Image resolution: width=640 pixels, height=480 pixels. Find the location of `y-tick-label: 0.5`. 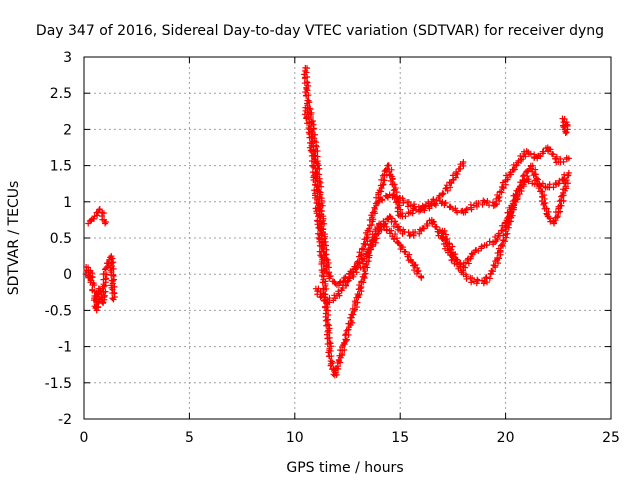

y-tick-label: 0.5 is located at coordinates (61, 239).